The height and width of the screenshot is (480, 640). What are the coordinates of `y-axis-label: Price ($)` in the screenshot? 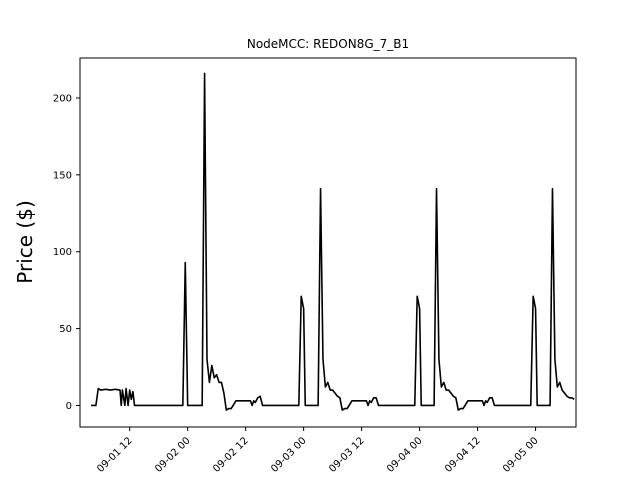 It's located at (25, 241).